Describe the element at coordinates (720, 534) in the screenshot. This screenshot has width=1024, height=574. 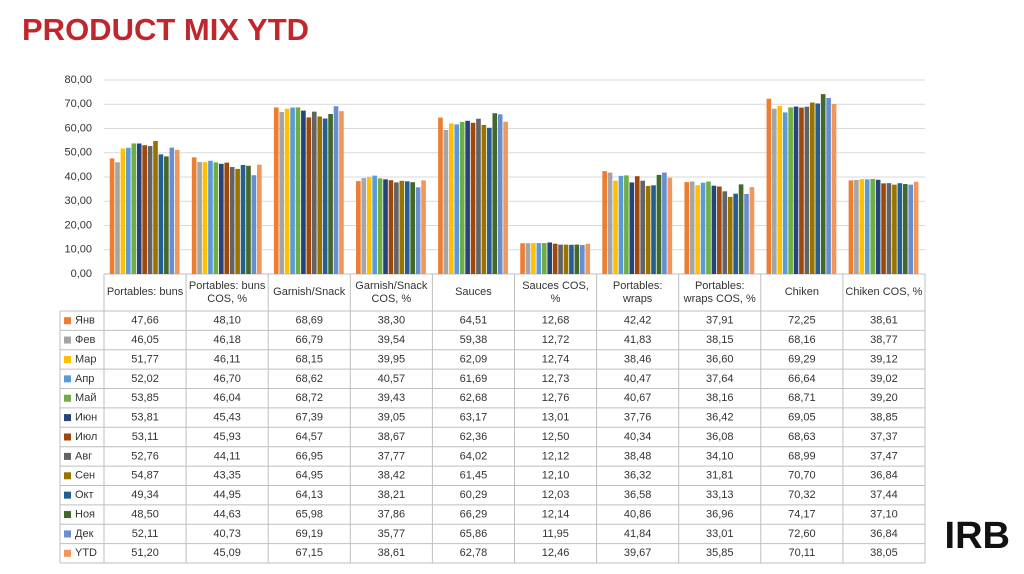
I see `data-label: 33,01` at that location.